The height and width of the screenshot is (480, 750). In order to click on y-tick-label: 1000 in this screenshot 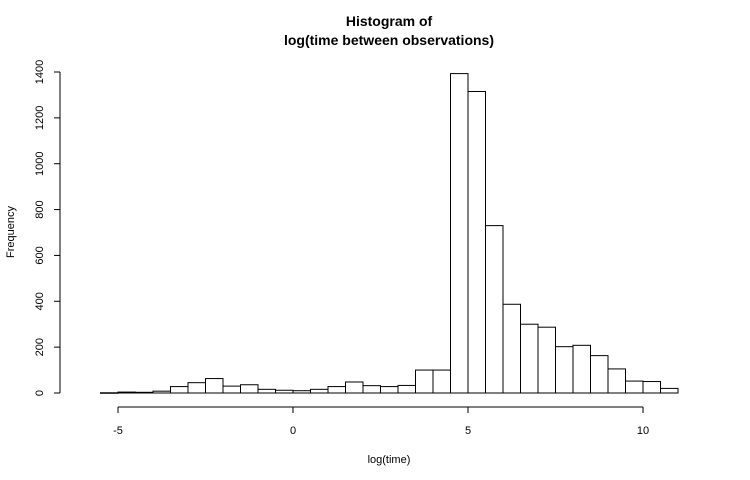, I will do `click(40, 163)`.